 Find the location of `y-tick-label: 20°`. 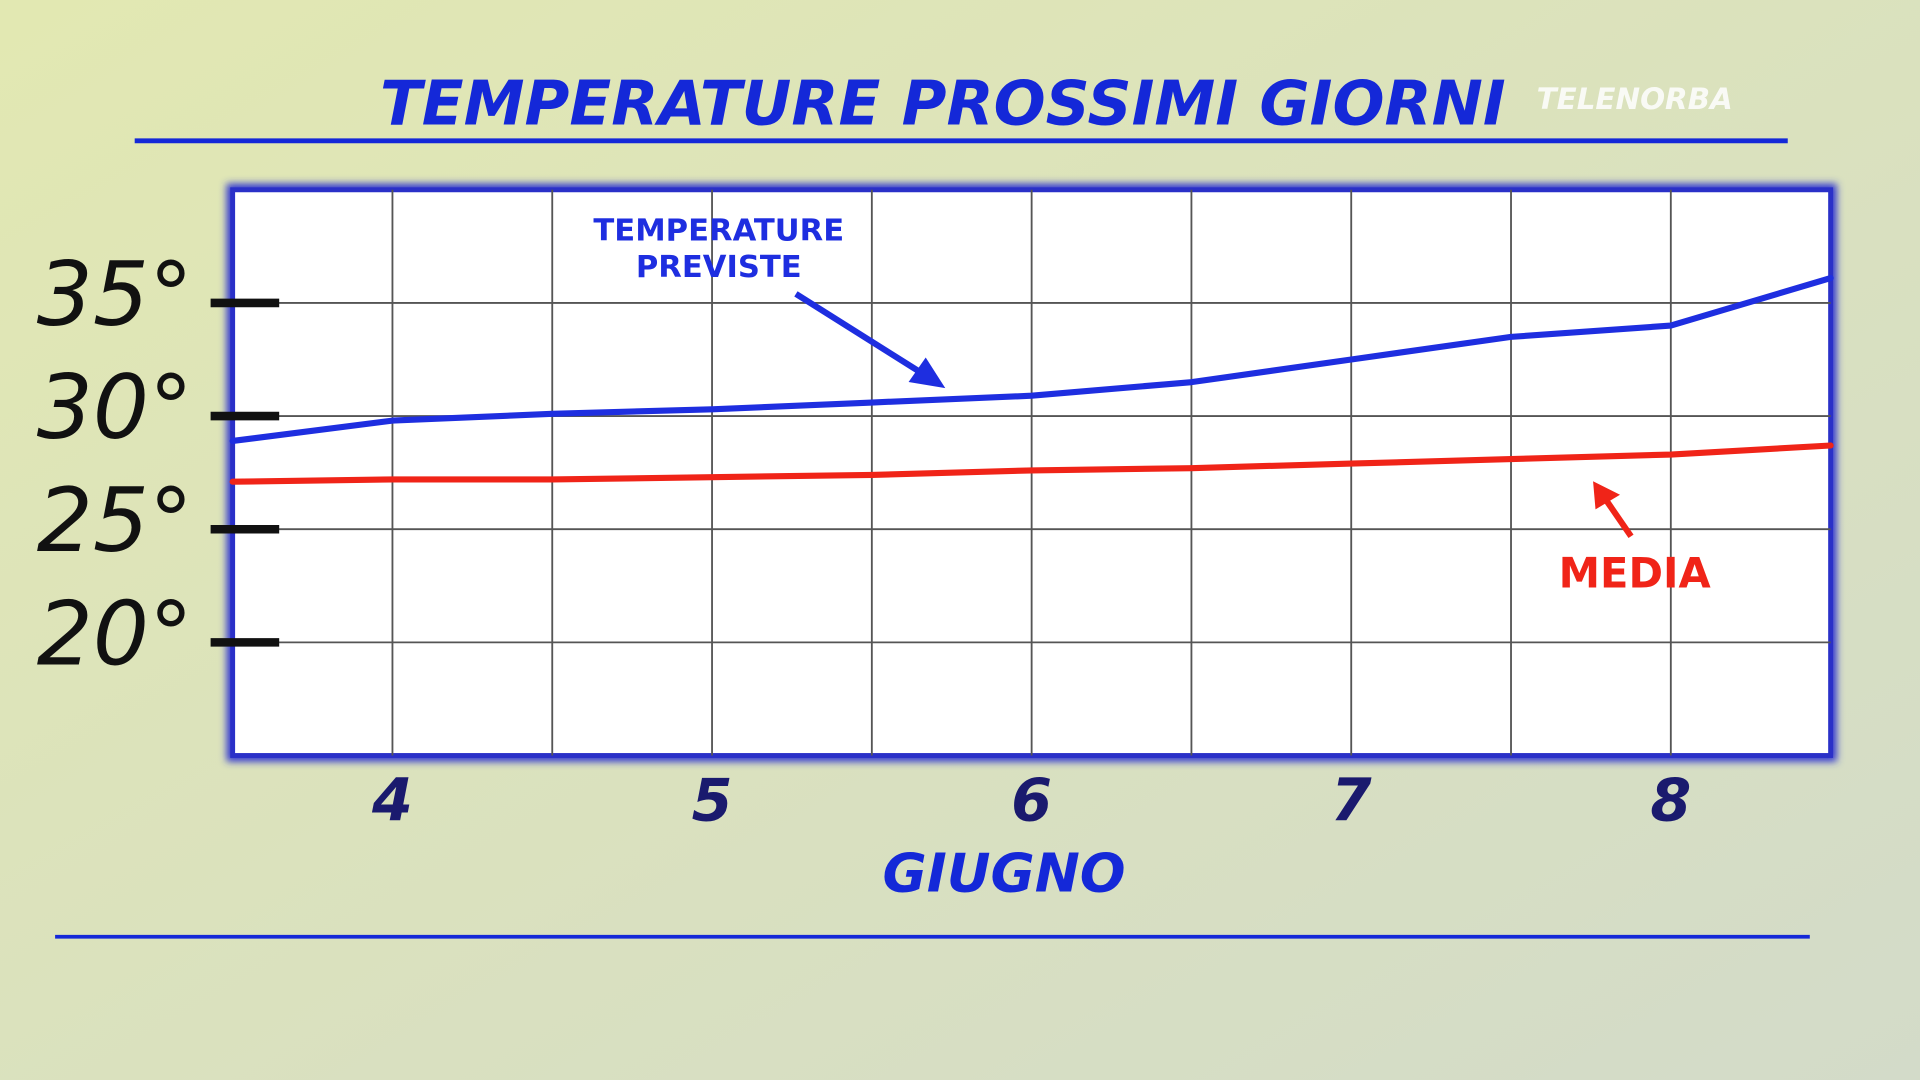

y-tick-label: 20° is located at coordinates (115, 633).